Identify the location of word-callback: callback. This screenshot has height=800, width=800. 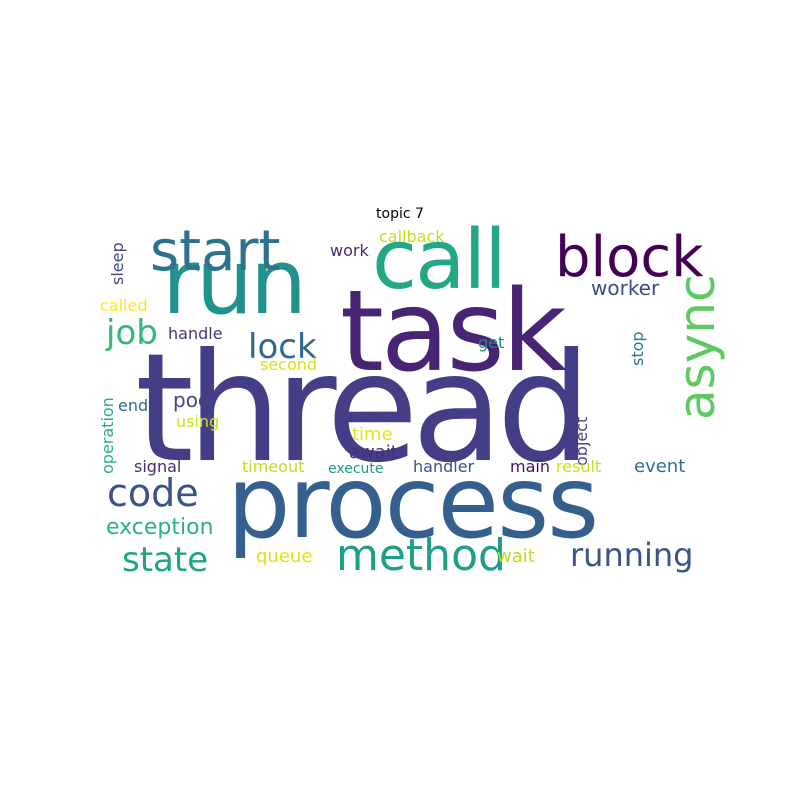
(412, 236).